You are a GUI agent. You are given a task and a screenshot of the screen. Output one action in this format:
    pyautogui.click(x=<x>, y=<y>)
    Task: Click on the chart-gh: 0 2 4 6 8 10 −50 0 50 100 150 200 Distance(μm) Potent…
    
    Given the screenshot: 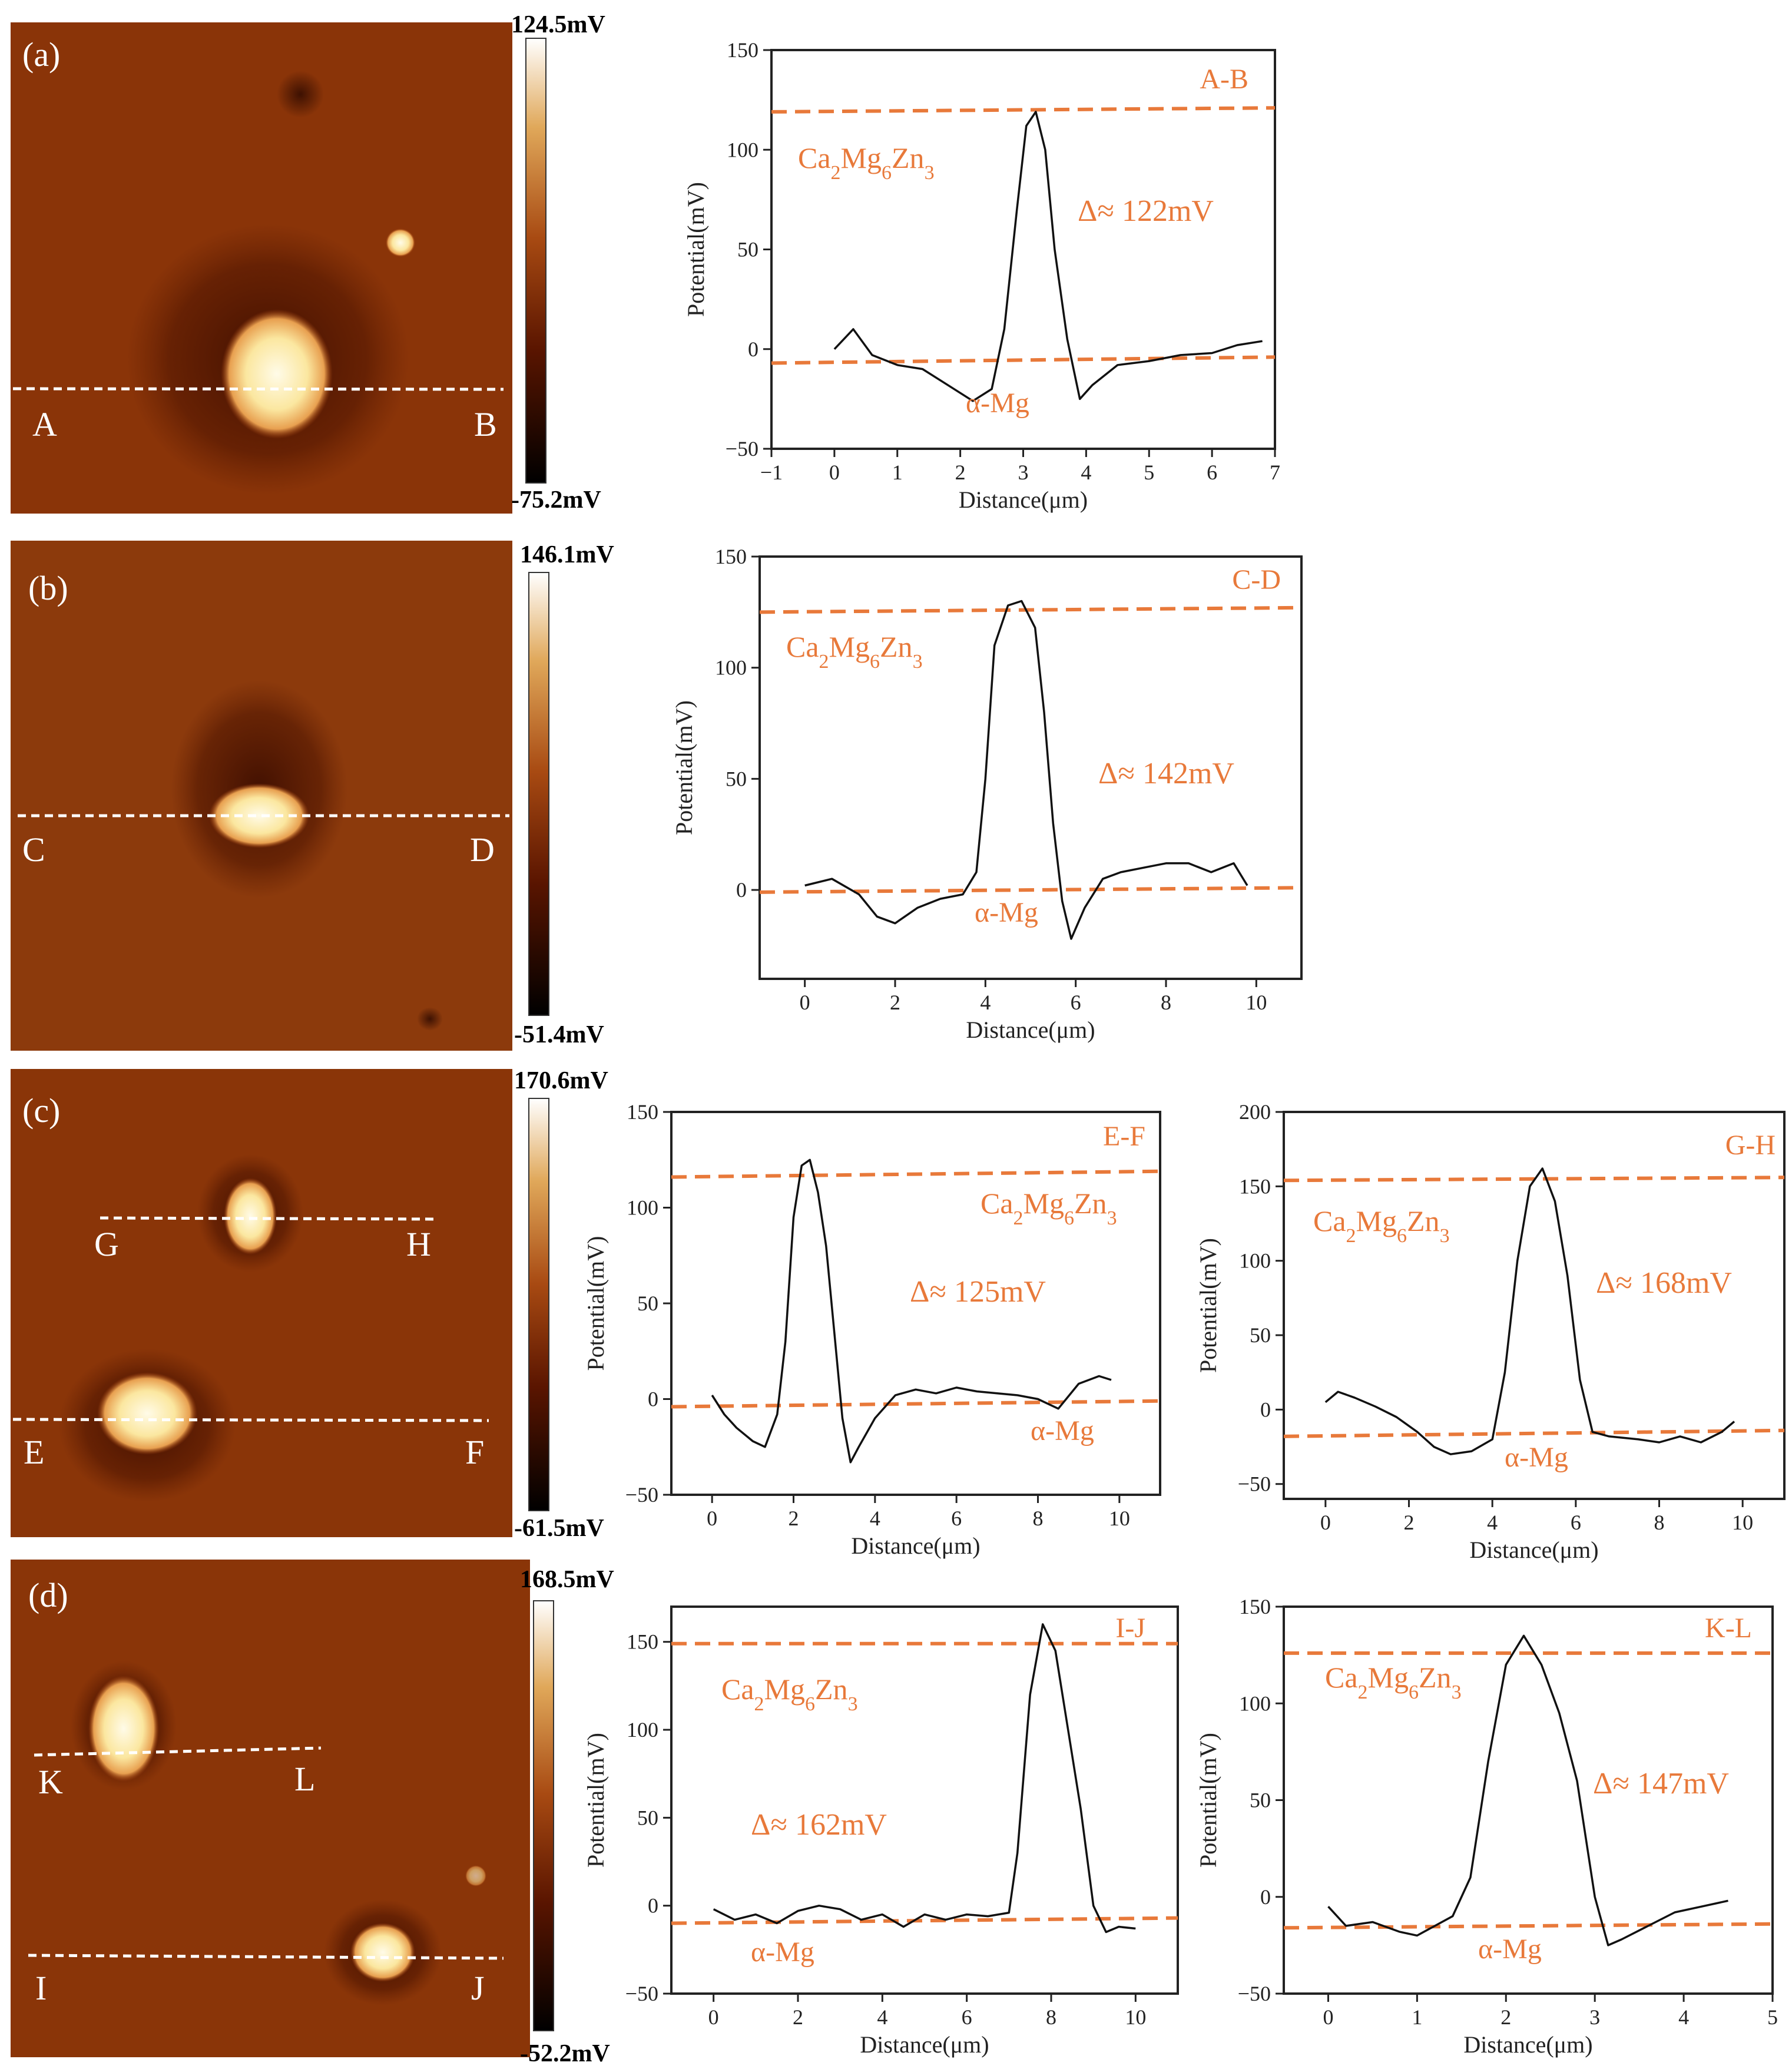 What is the action you would take?
    pyautogui.click(x=1490, y=1331)
    